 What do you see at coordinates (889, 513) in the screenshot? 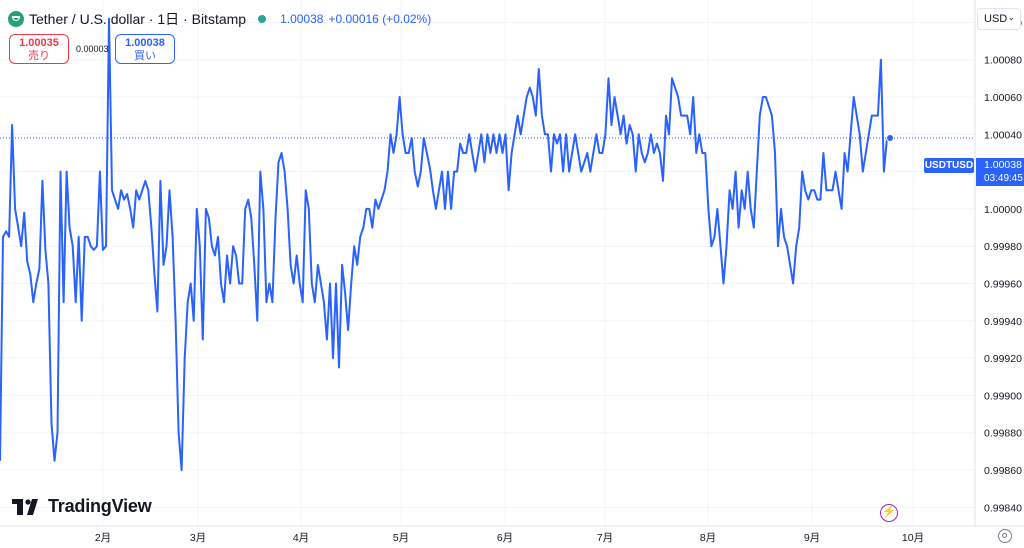
I see `lightning-icon: ⚡` at bounding box center [889, 513].